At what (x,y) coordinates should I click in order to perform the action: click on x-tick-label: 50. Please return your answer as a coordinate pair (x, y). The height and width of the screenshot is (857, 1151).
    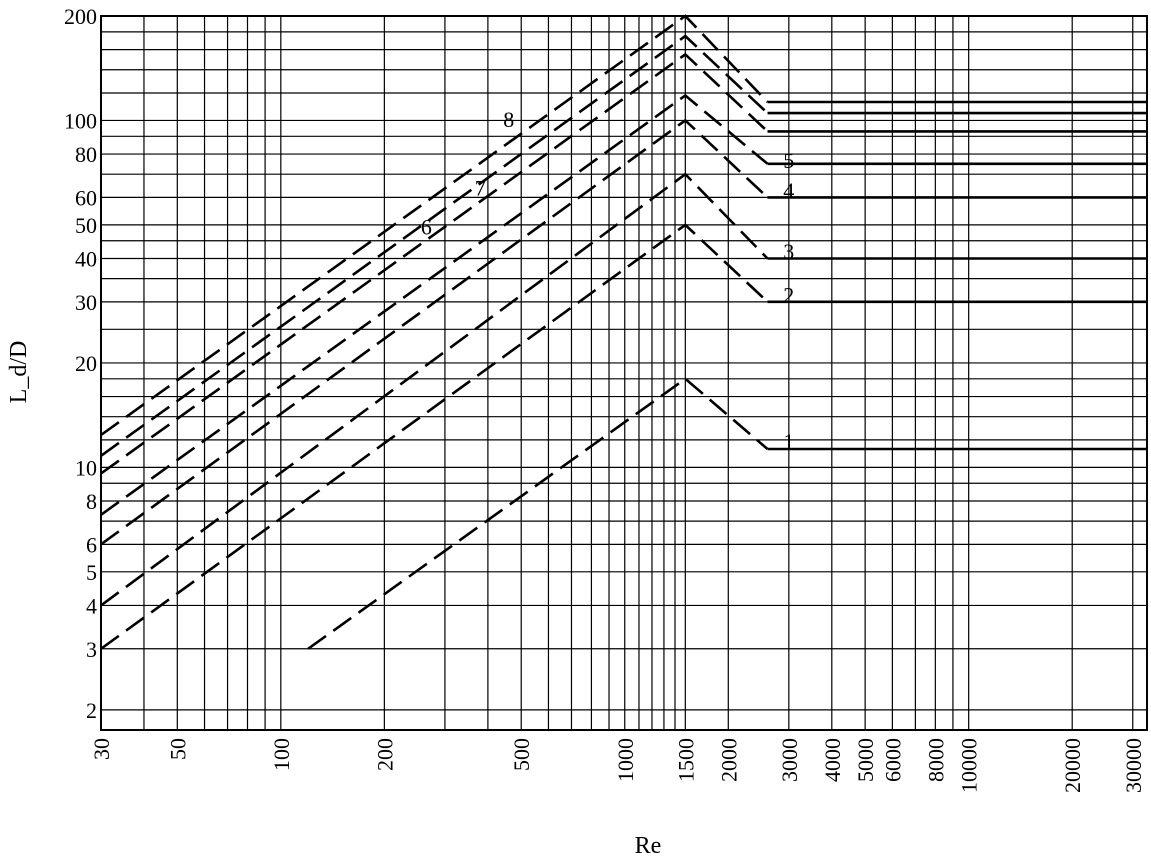
    Looking at the image, I should click on (177, 749).